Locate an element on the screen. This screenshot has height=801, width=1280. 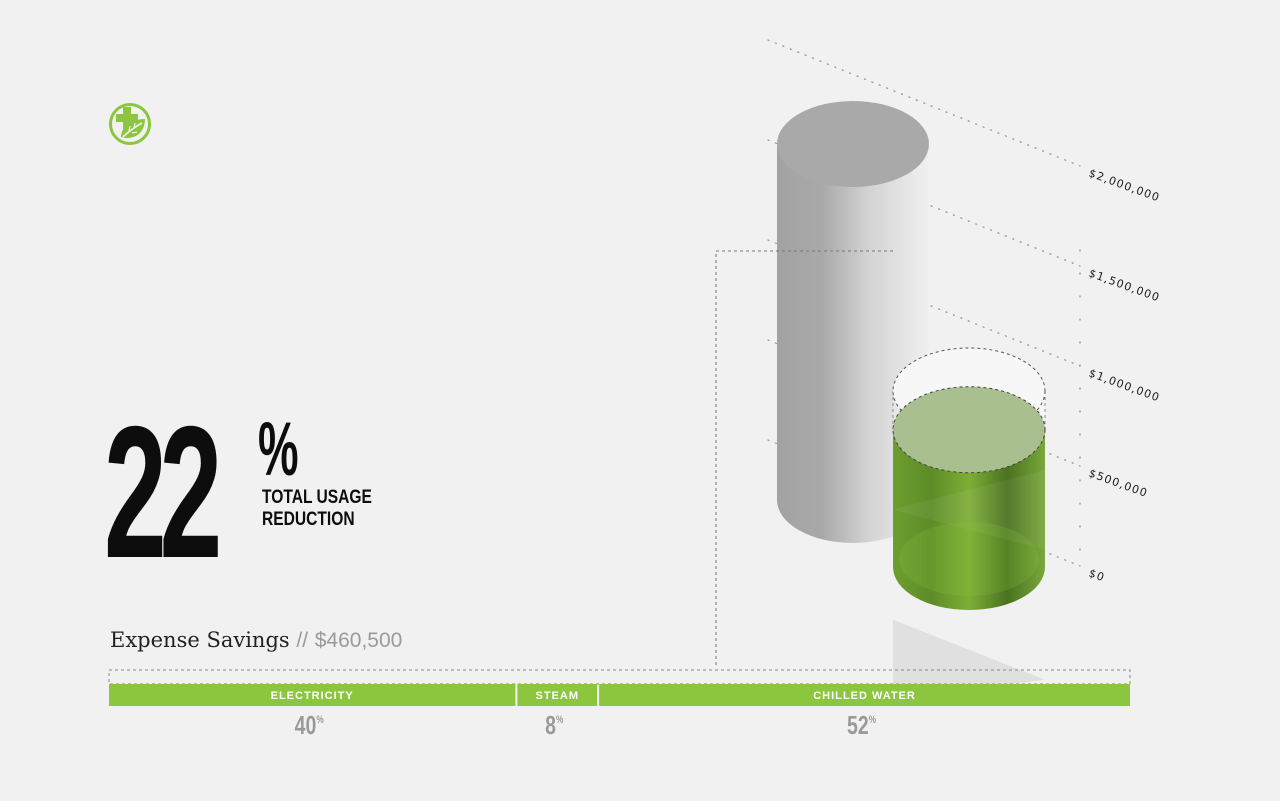
bar-current-body is located at coordinates (969, 519).